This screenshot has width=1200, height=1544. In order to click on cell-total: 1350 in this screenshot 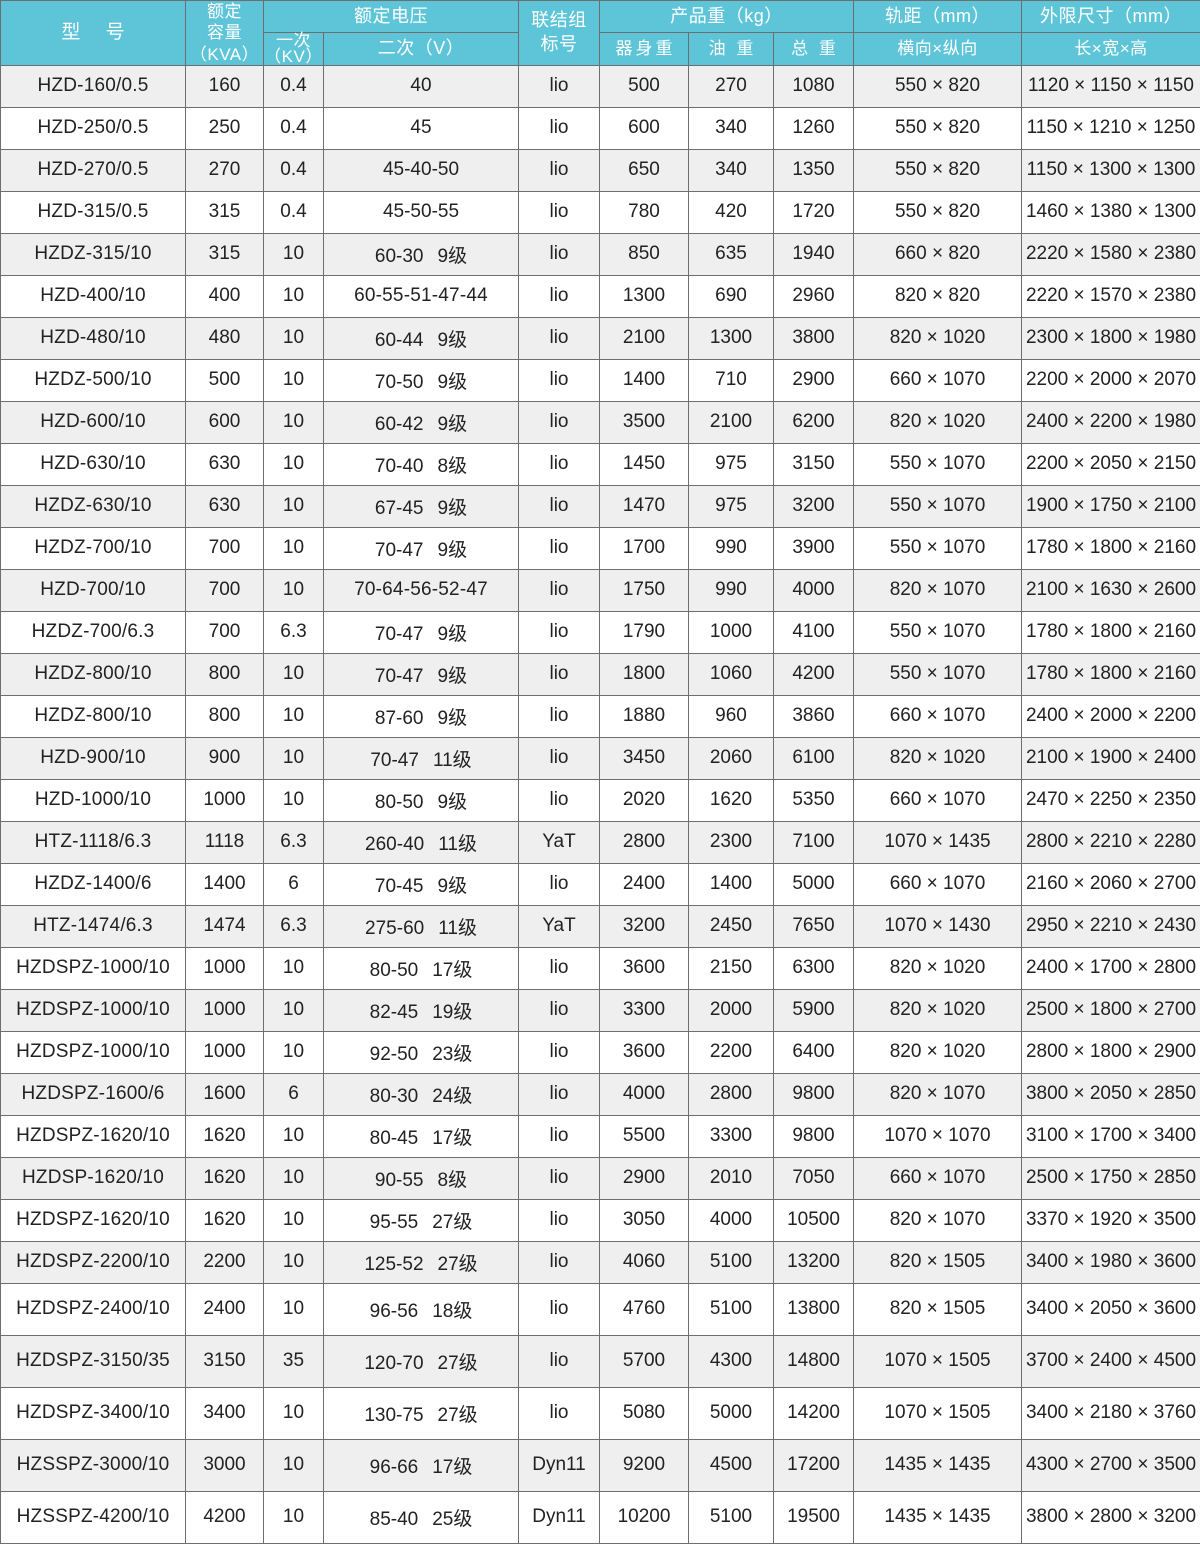, I will do `click(814, 170)`.